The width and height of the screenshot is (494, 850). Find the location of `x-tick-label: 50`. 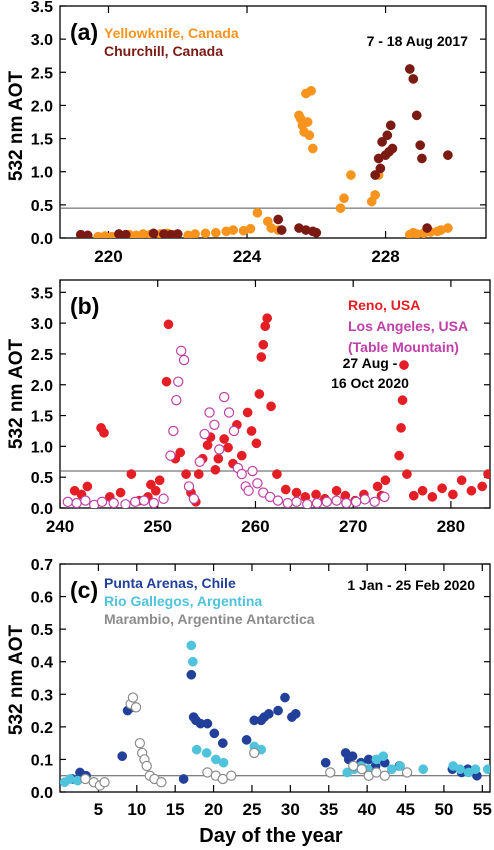

x-tick-label: 50 is located at coordinates (443, 809).